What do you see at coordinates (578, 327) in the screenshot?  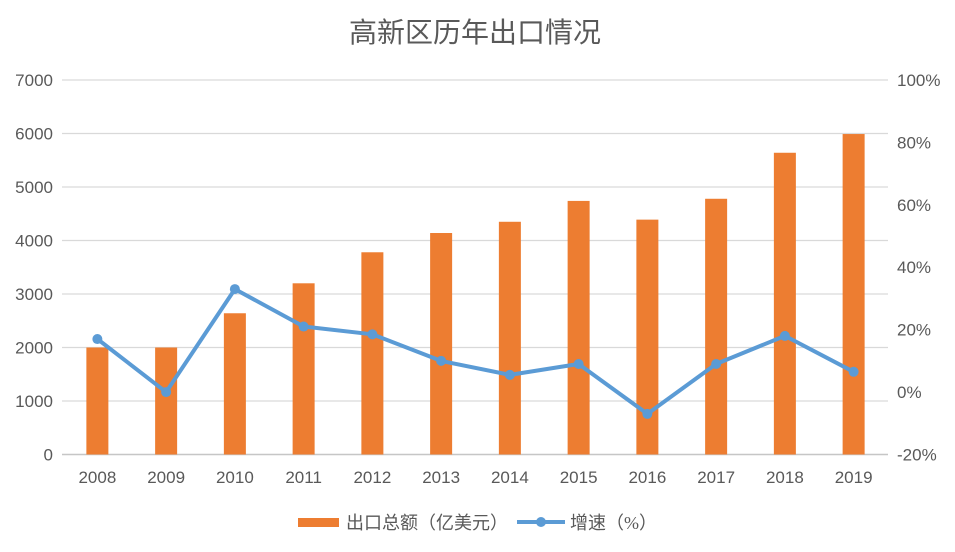 I see `bar-2015` at bounding box center [578, 327].